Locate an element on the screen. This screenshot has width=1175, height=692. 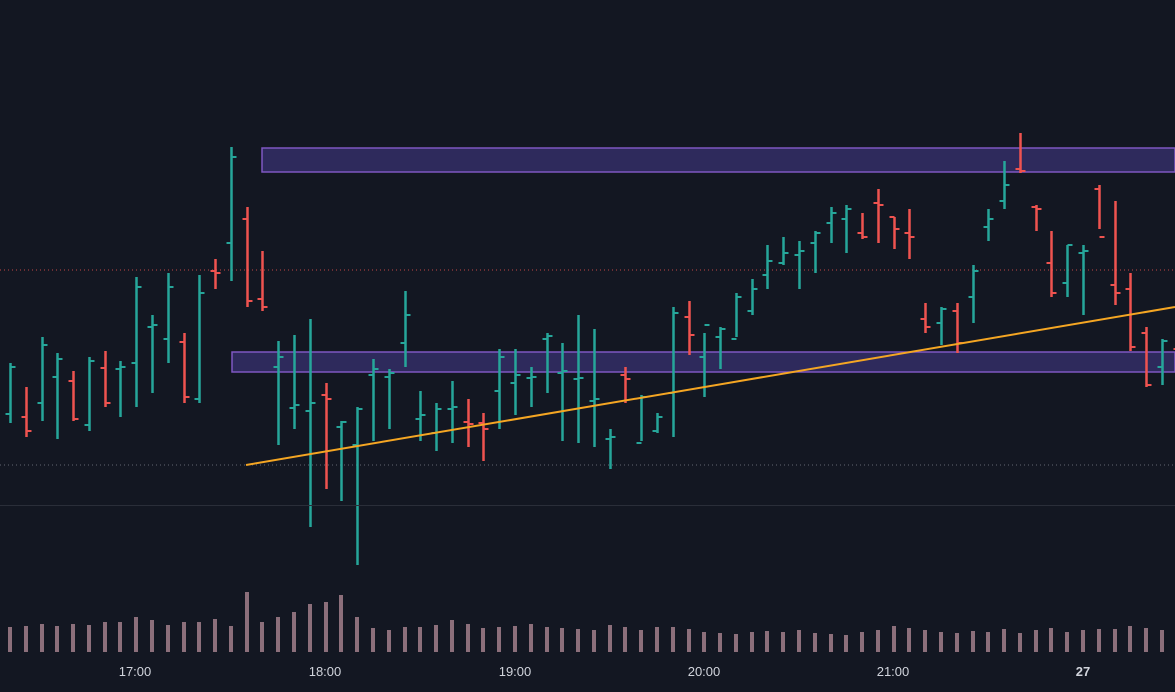
resistance-zone is located at coordinates (718, 160).